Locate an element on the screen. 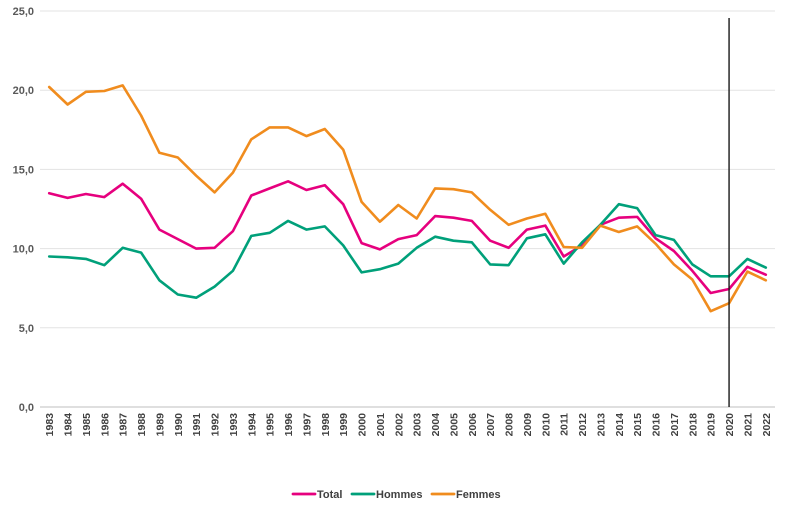 The image size is (800, 515). legend-label-hommes: Hommes is located at coordinates (399, 495).